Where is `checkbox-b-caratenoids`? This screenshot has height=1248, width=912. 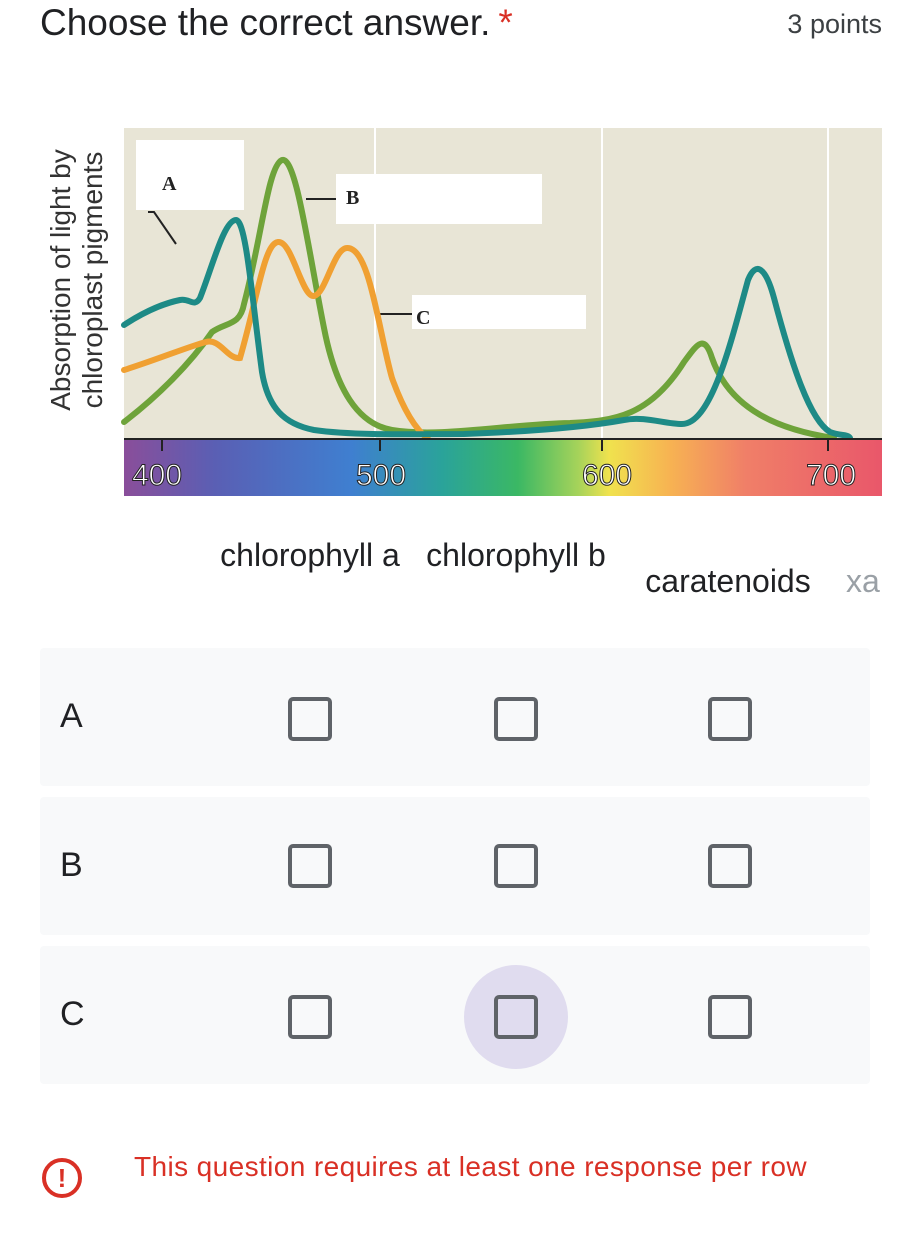 checkbox-b-caratenoids is located at coordinates (730, 866).